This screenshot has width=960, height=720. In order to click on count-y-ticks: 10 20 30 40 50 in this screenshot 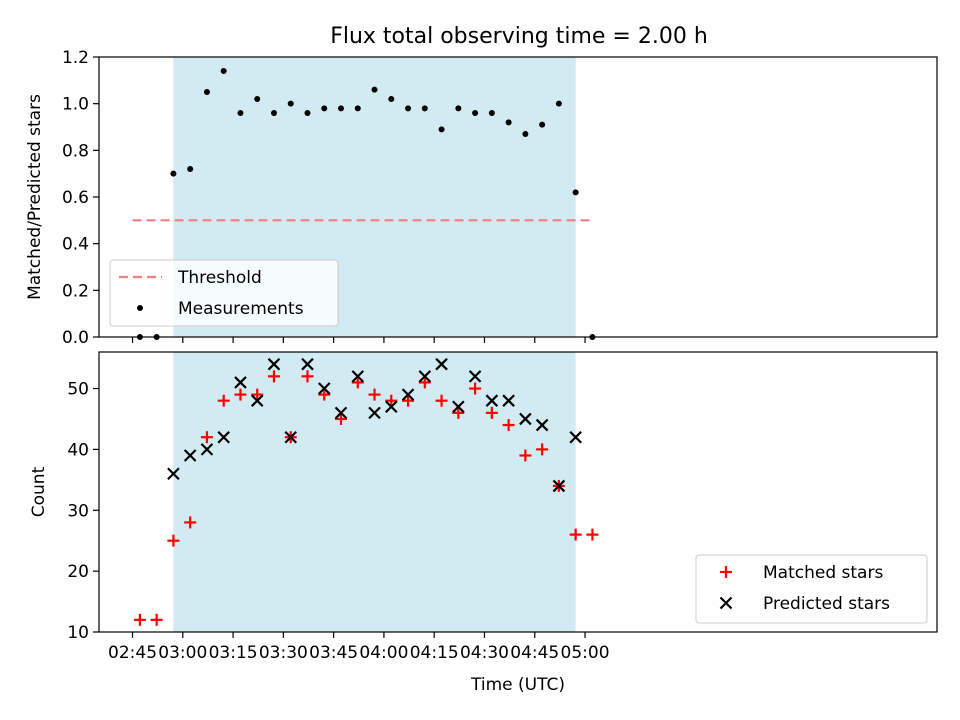, I will do `click(83, 511)`.